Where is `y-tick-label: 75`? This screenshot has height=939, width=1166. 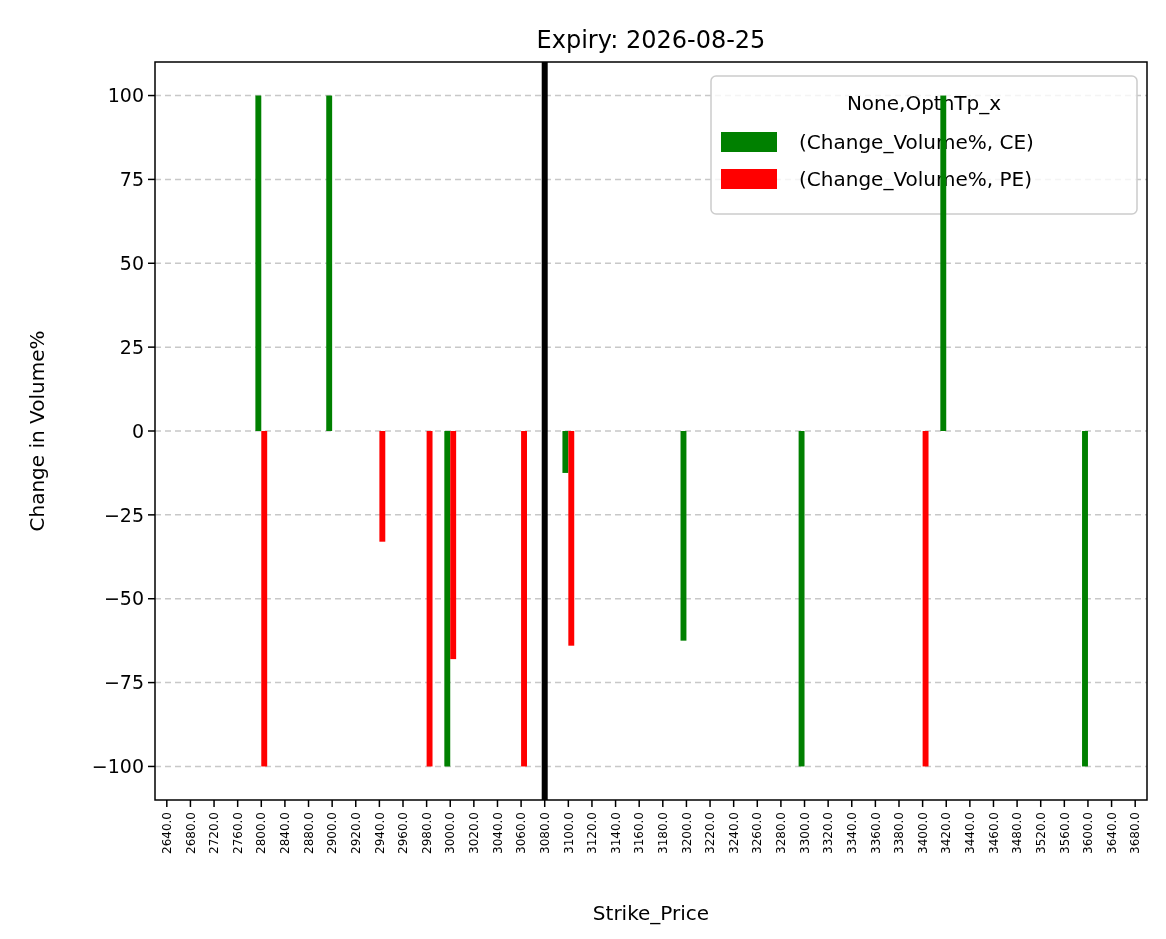
y-tick-label: 75 is located at coordinates (131, 179).